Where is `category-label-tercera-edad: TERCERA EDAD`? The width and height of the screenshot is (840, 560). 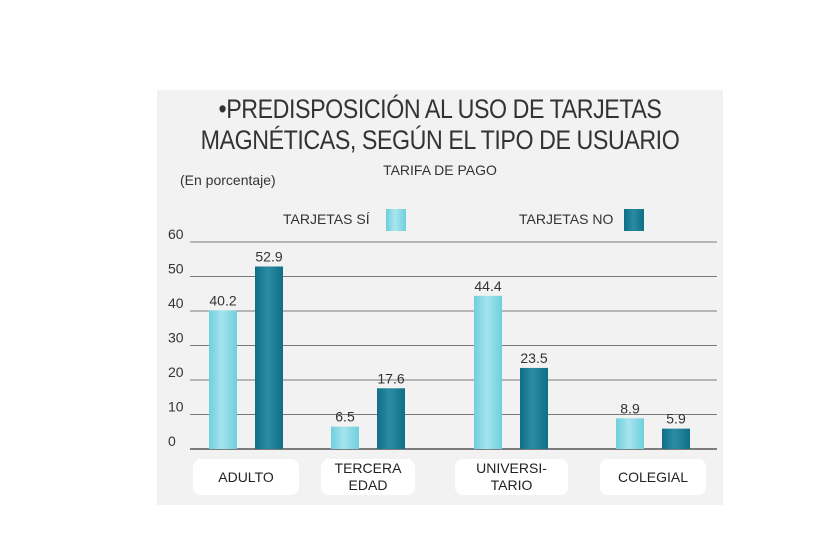 category-label-tercera-edad: TERCERA EDAD is located at coordinates (368, 477).